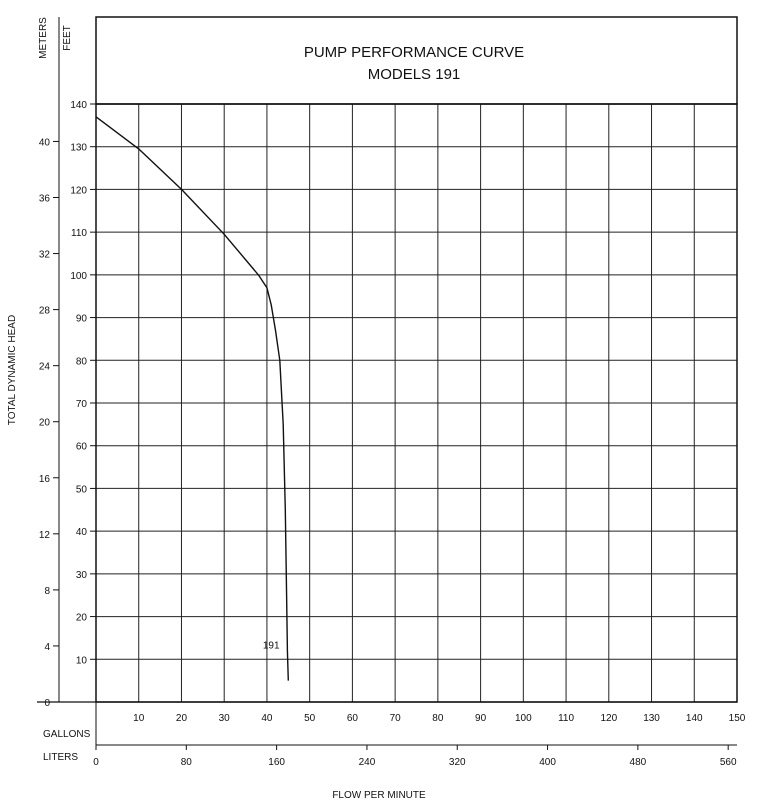 This screenshot has height=803, width=764. I want to click on feet-tick-label: 110, so click(79, 233).